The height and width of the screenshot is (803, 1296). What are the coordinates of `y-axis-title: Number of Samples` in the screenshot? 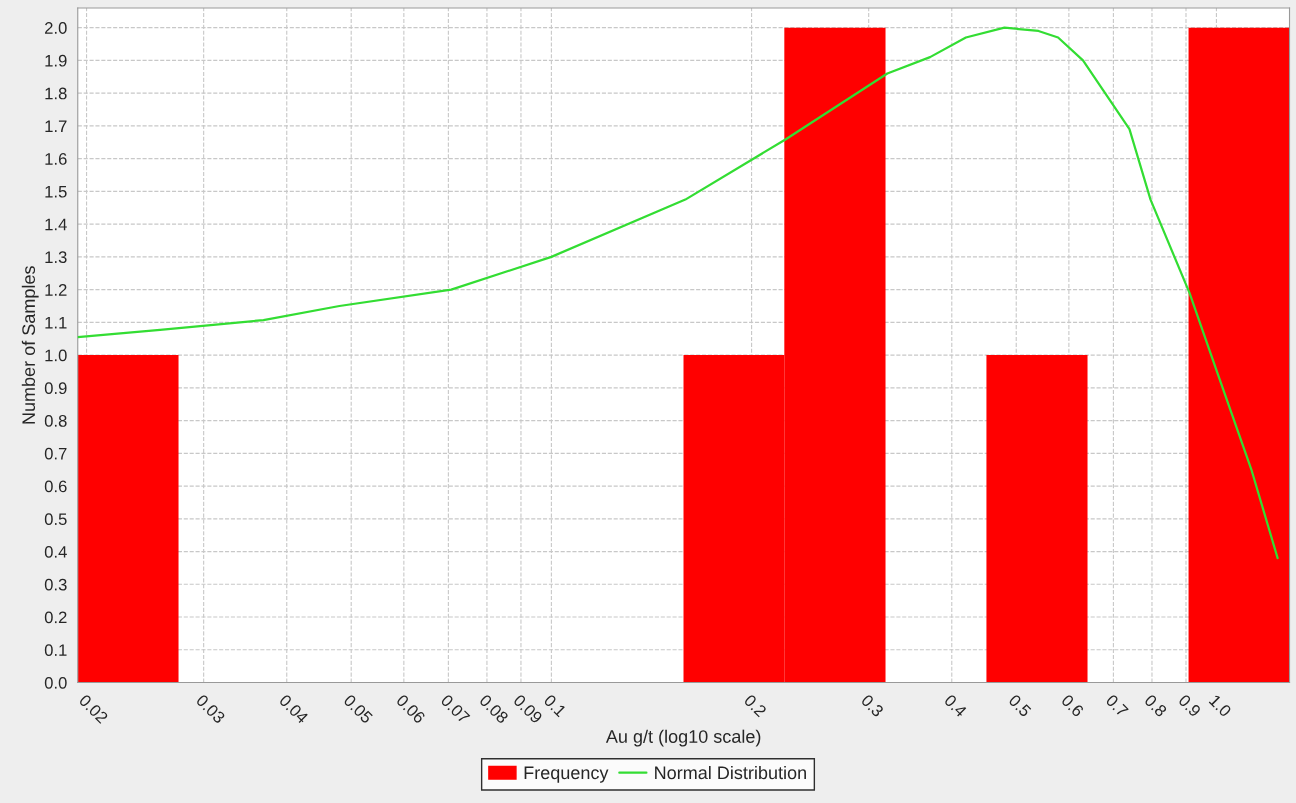 It's located at (30, 345).